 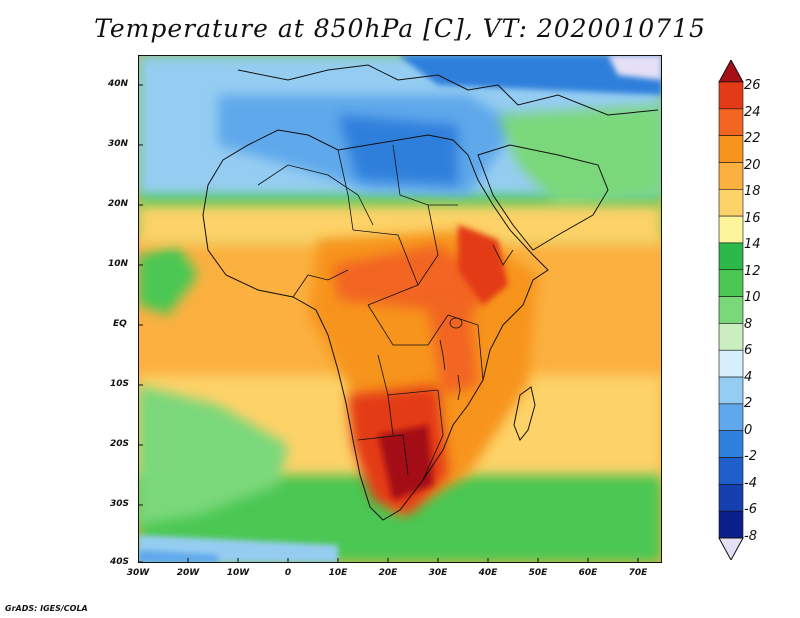 What do you see at coordinates (118, 84) in the screenshot?
I see `lat-label-40n: 40N` at bounding box center [118, 84].